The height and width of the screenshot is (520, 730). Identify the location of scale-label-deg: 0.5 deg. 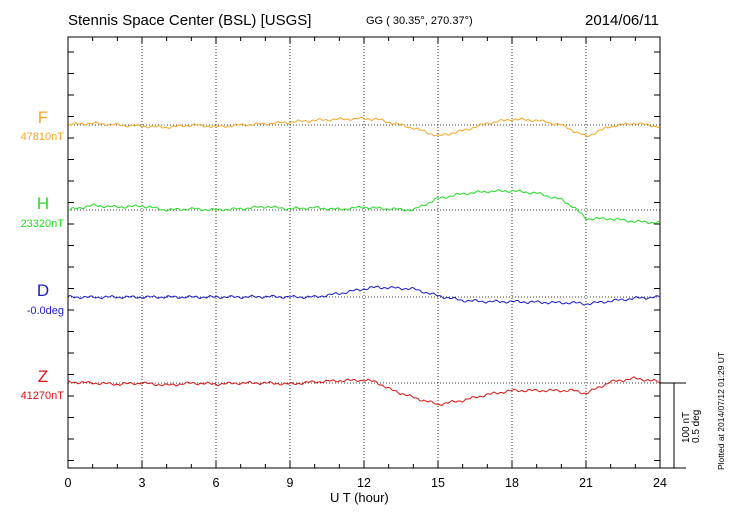
(696, 426).